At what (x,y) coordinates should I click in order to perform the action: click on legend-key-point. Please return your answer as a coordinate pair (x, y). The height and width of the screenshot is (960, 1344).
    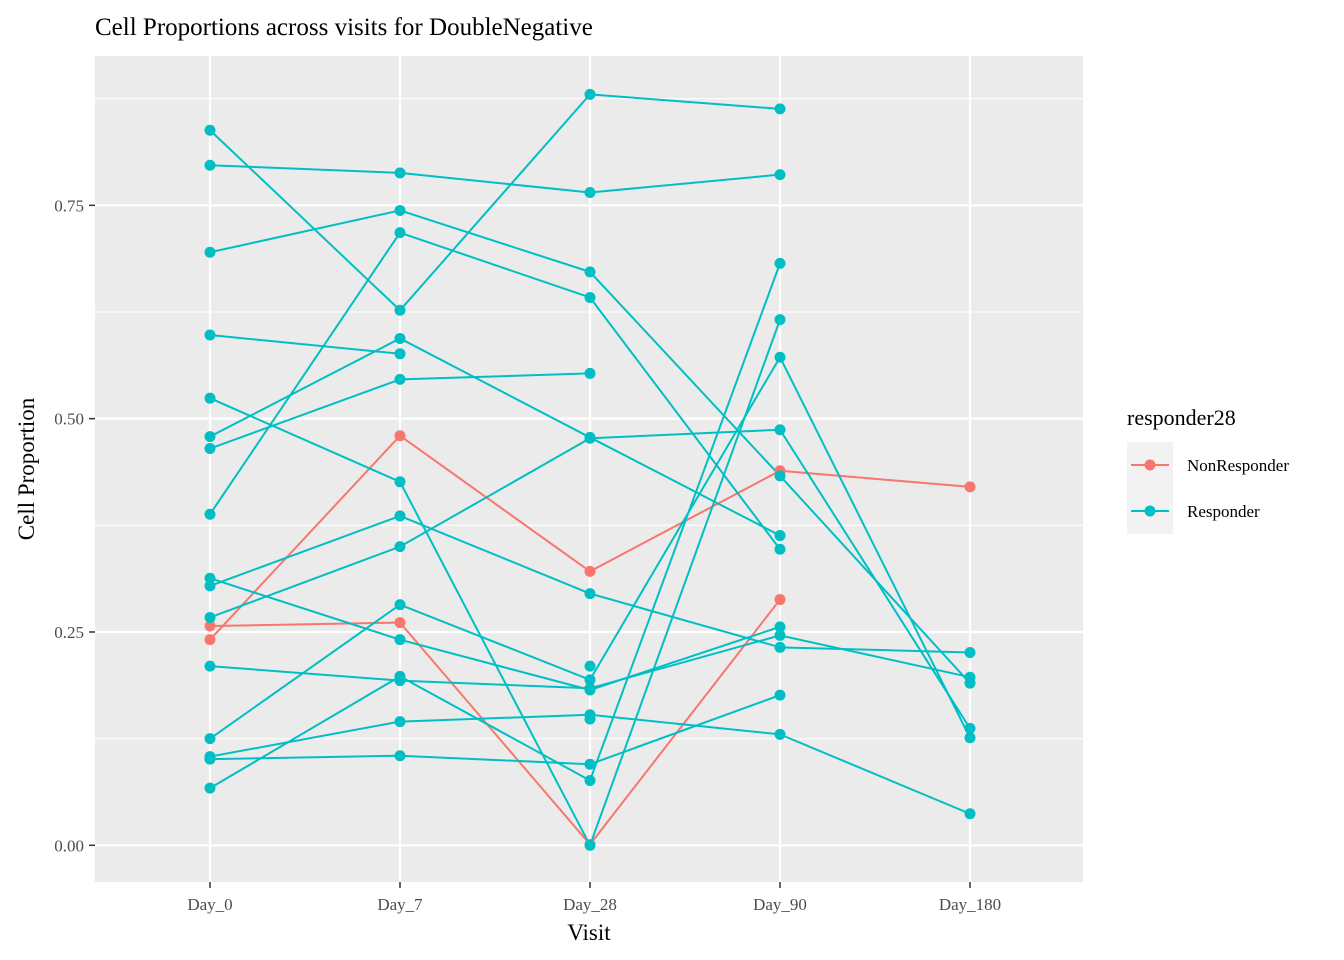
    Looking at the image, I should click on (1150, 465).